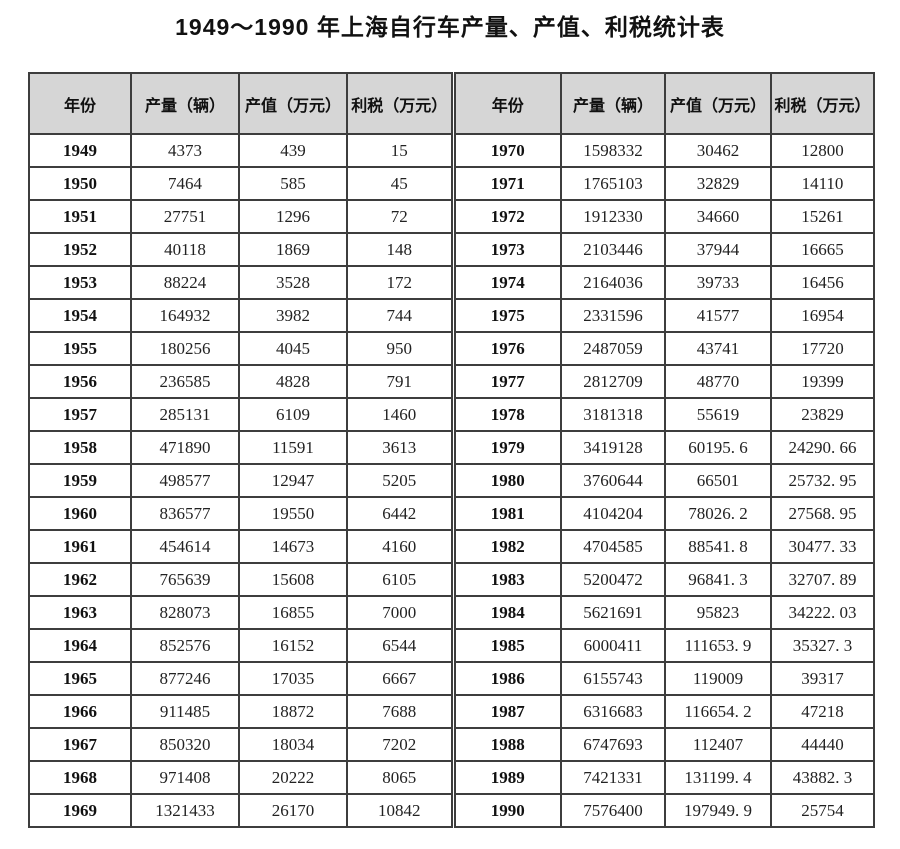 The image size is (900, 849). Describe the element at coordinates (506, 480) in the screenshot. I see `year-cell: 1980` at that location.